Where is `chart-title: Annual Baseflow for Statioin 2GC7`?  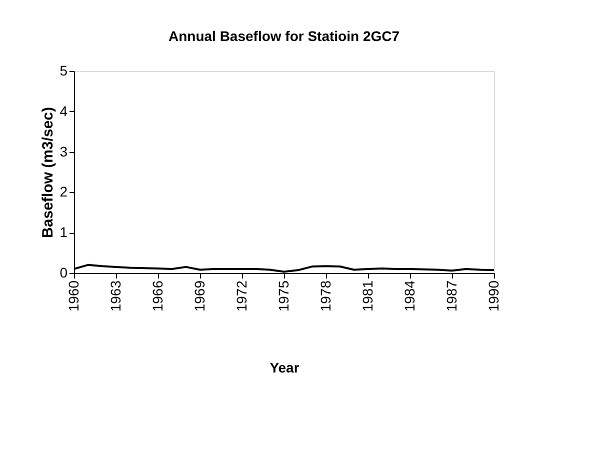 chart-title: Annual Baseflow for Statioin 2GC7 is located at coordinates (284, 36).